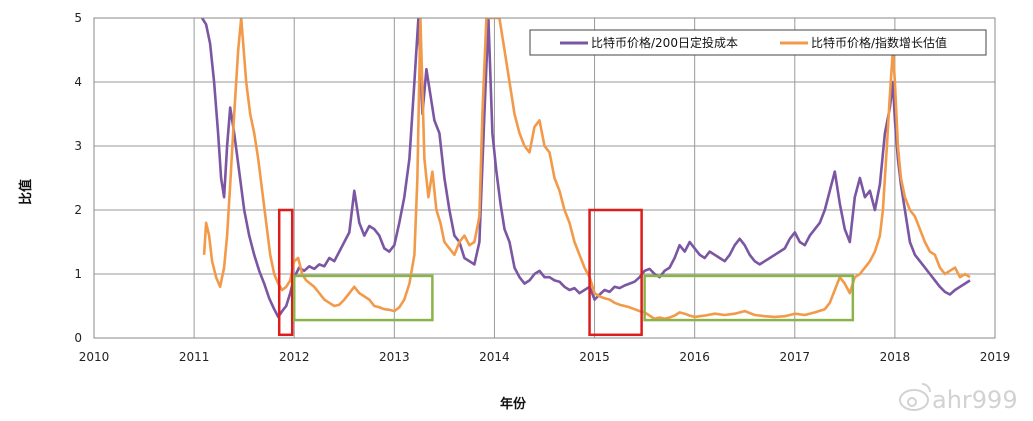  I want to click on legend: 比特币价格/200日定投成本 比特币价格/指数增长估值, so click(758, 42).